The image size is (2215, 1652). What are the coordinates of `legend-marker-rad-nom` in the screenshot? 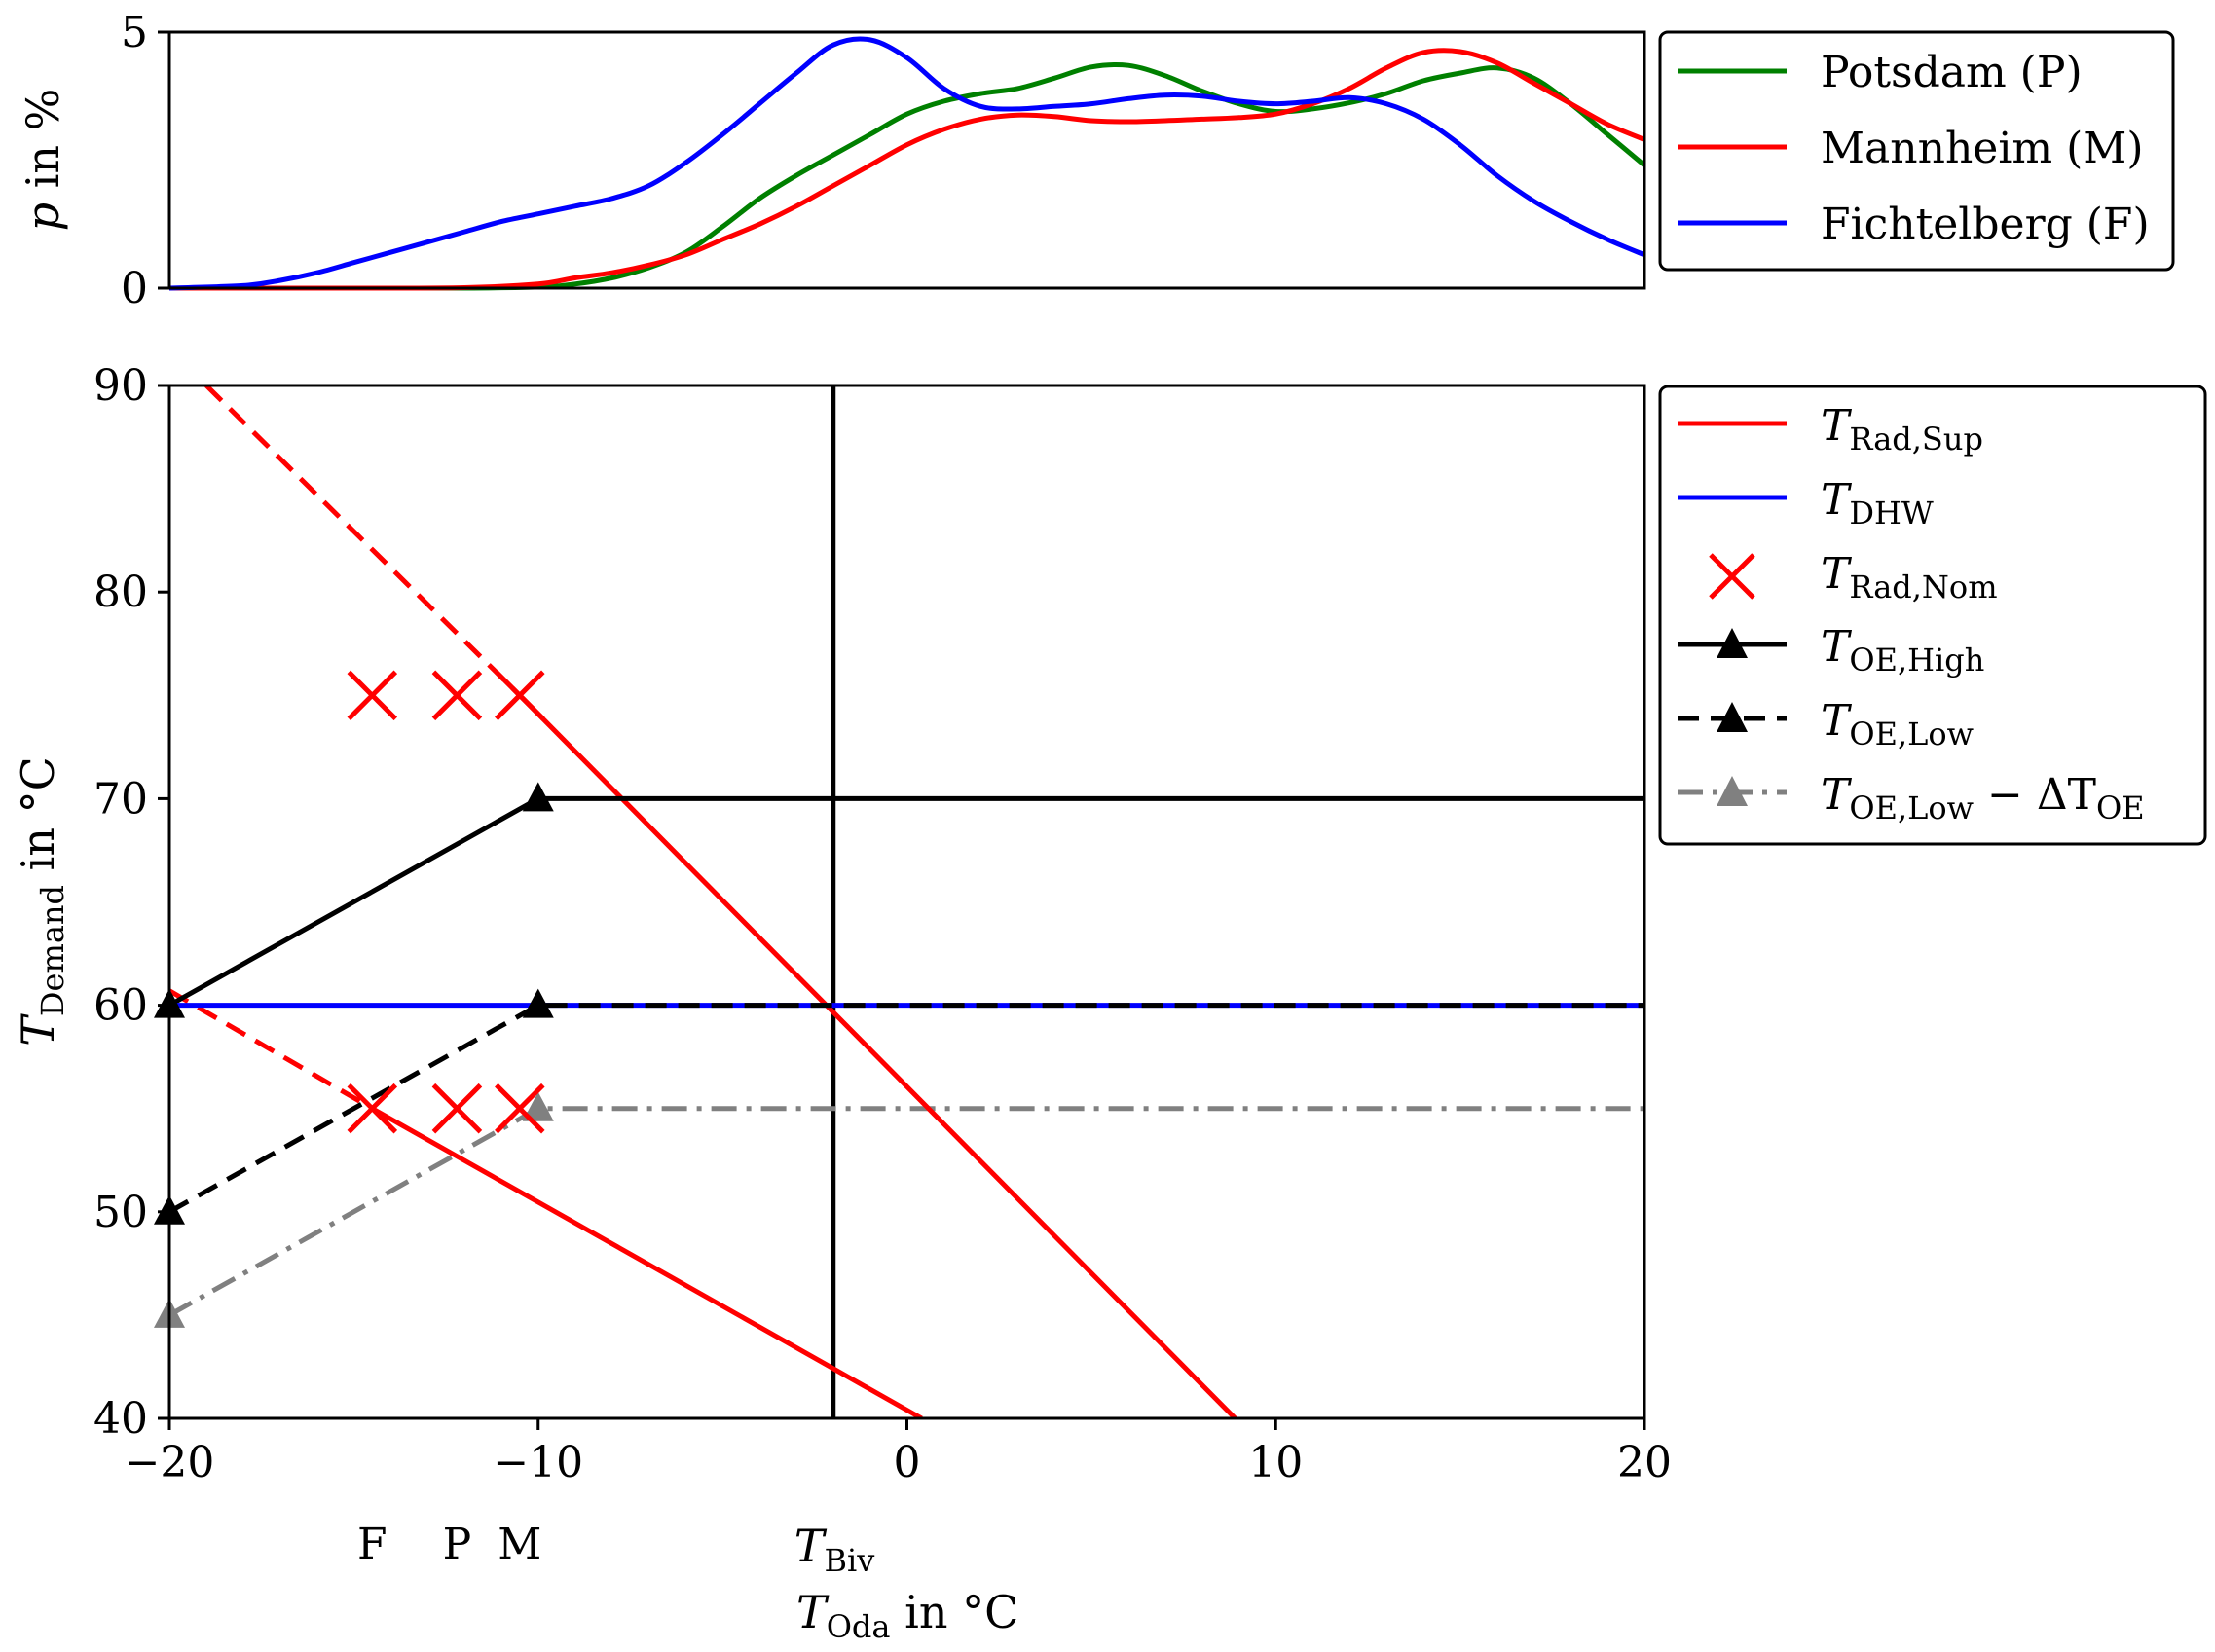 It's located at (1732, 576).